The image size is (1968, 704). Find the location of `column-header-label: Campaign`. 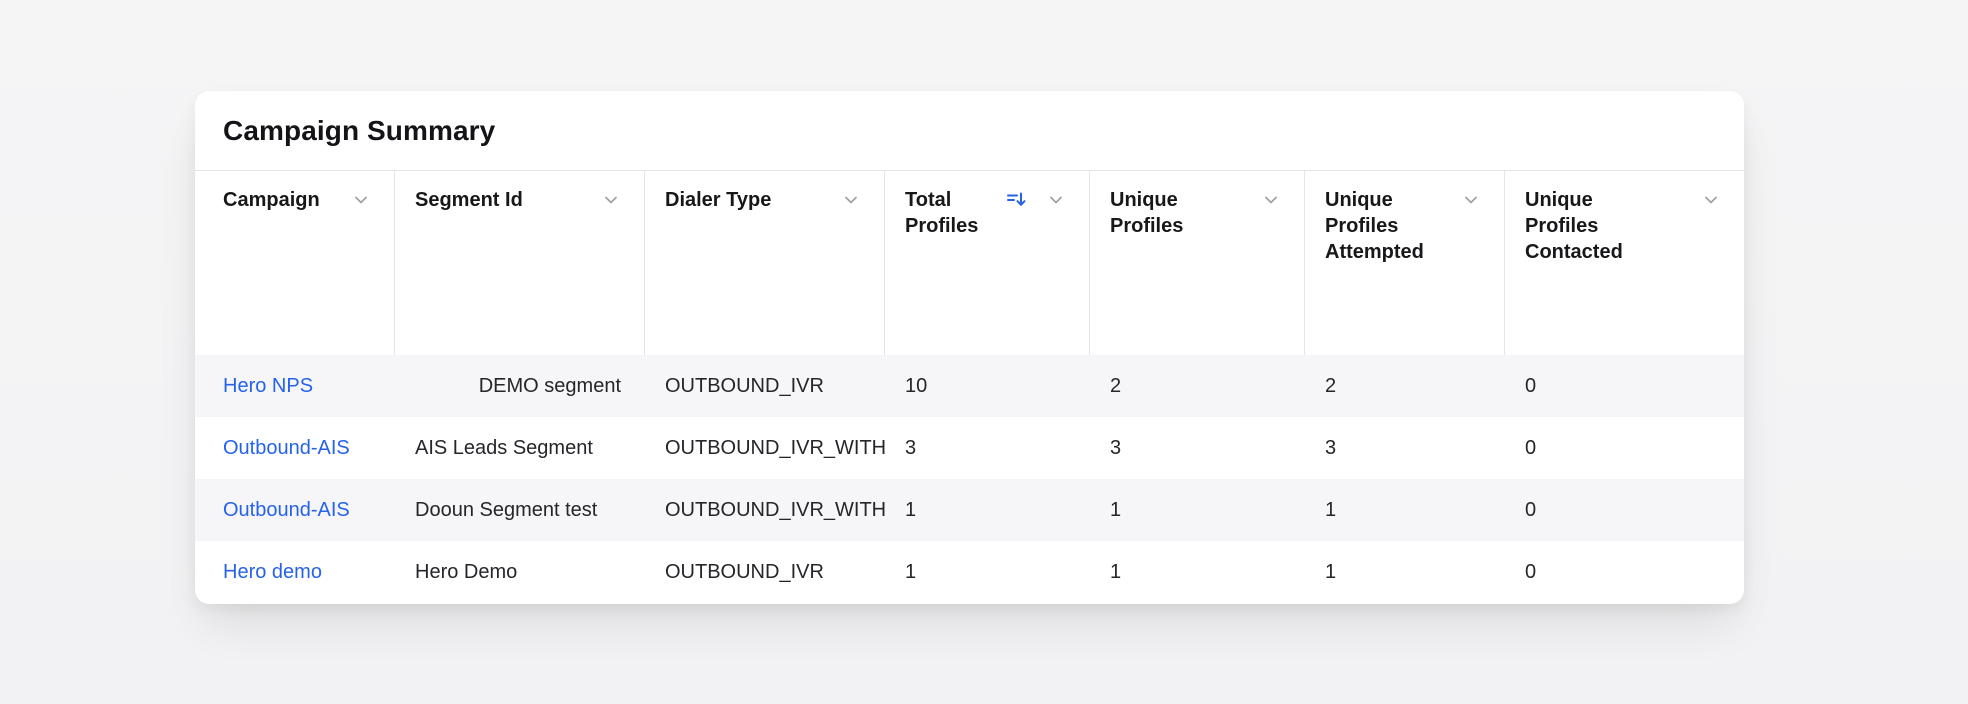

column-header-label: Campaign is located at coordinates (271, 200).